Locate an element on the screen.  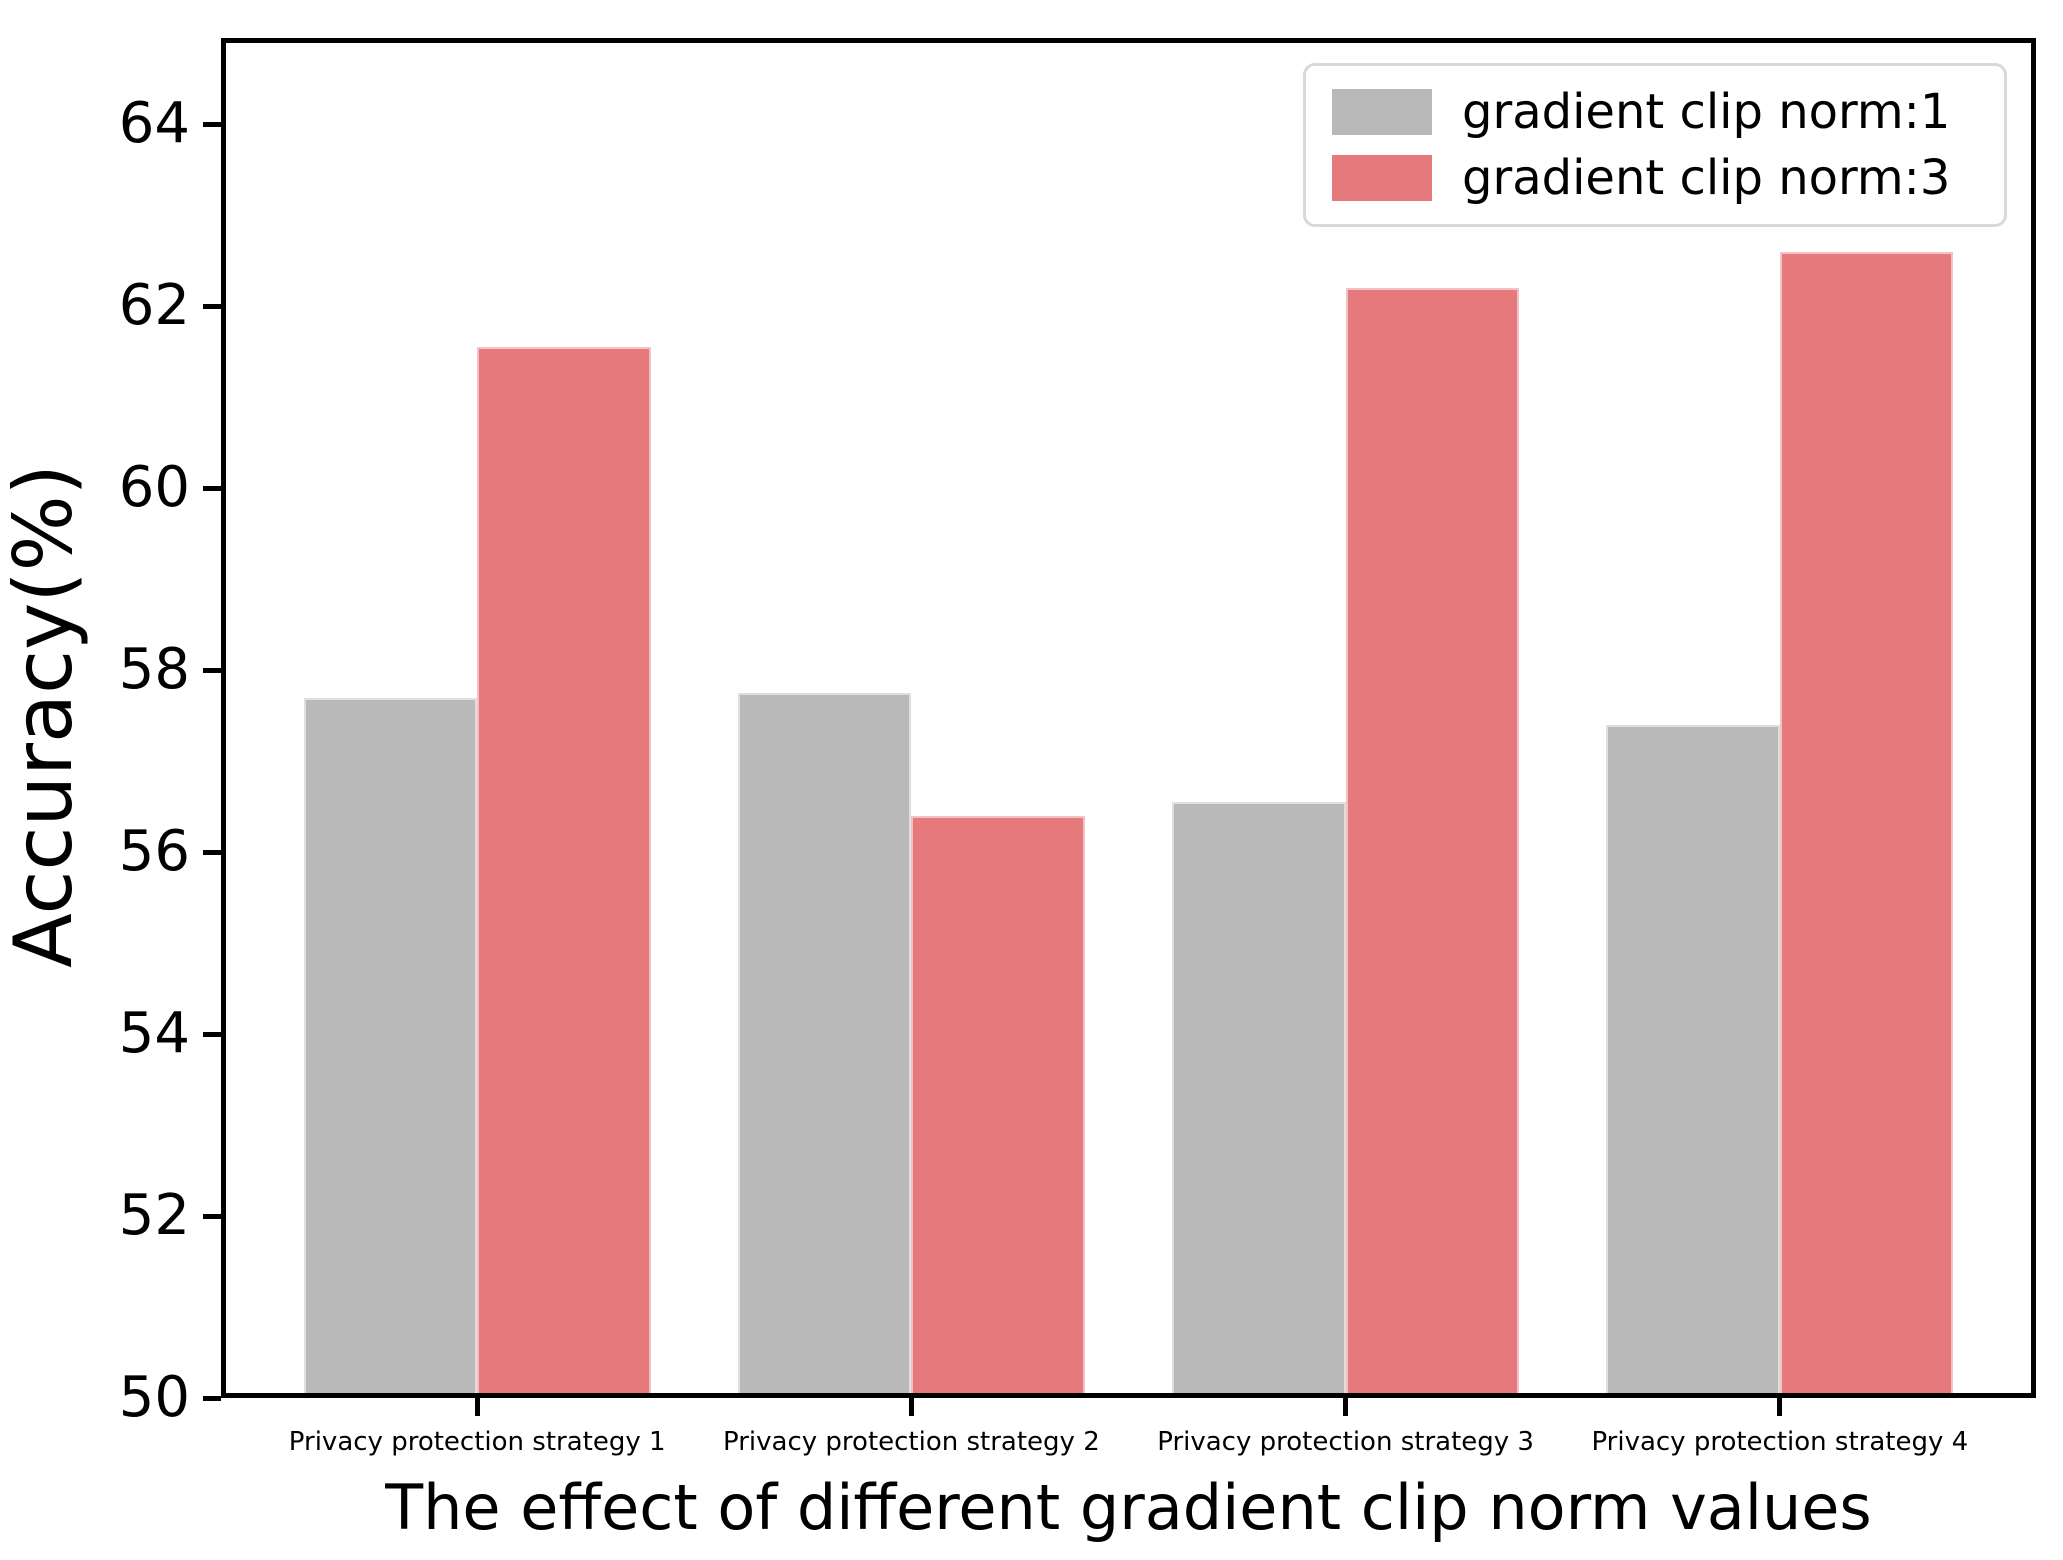
bar-series2-group4 is located at coordinates (1866, 823).